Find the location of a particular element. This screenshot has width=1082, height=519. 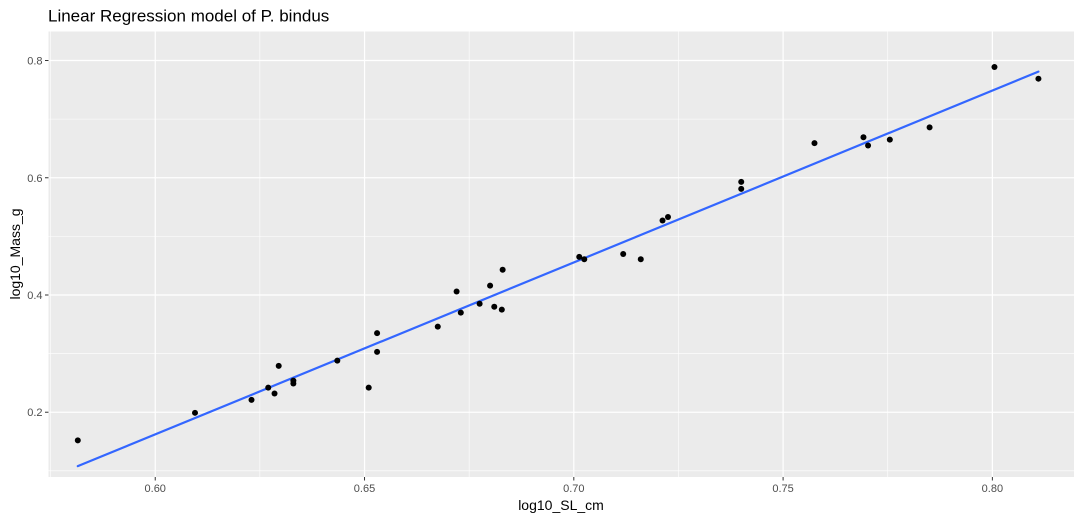

chart-title: Linear Regression model of P. bindus is located at coordinates (188, 16).